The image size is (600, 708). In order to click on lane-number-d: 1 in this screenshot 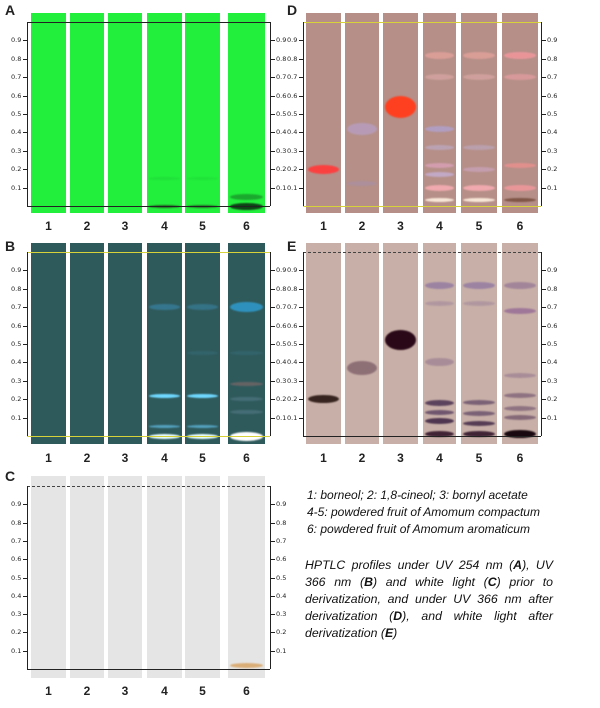, I will do `click(323, 226)`.